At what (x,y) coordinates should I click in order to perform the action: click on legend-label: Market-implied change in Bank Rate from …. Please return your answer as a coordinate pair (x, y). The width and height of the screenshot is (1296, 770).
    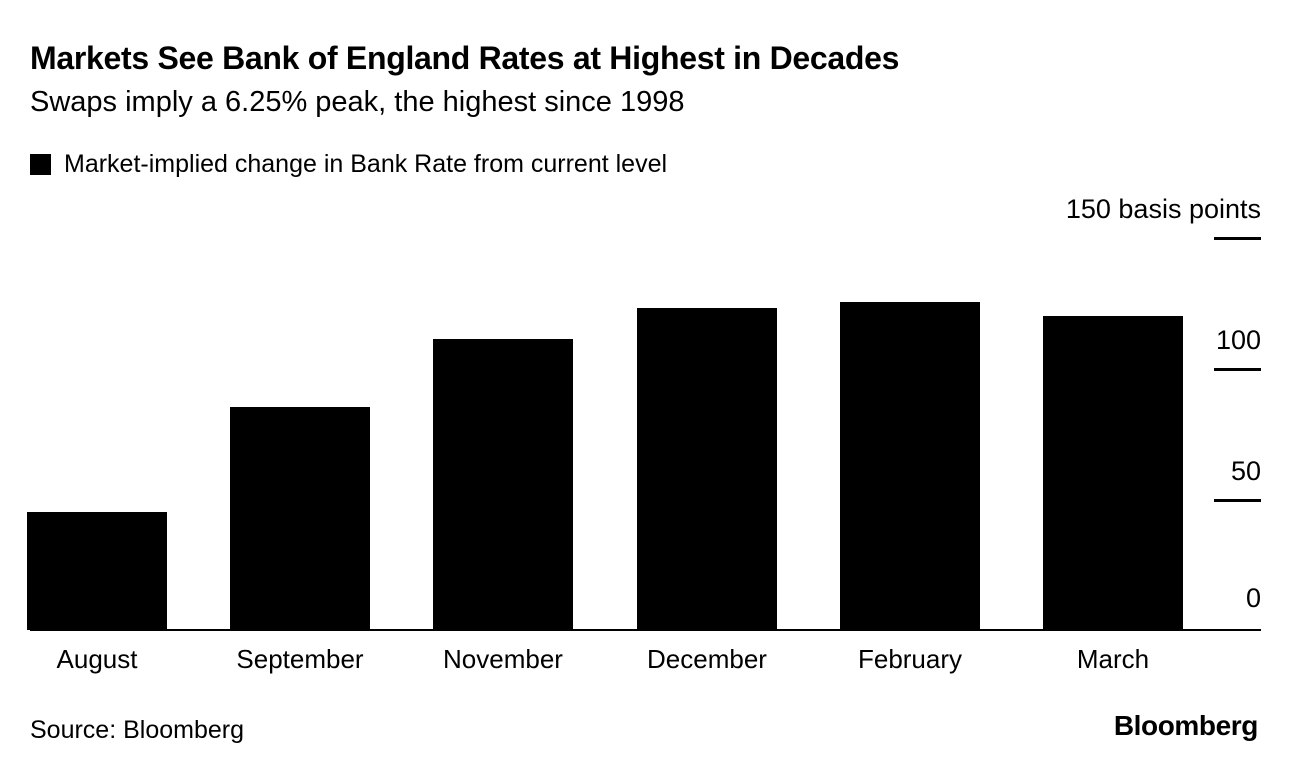
    Looking at the image, I should click on (366, 164).